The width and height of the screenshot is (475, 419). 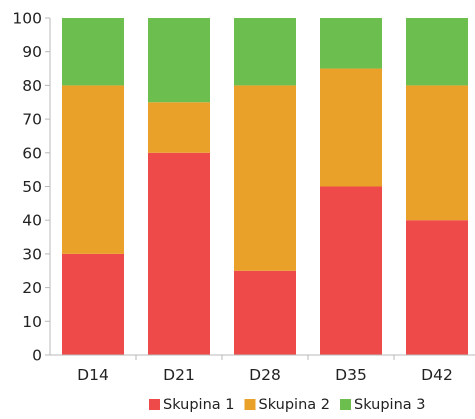 I want to click on legend-label-series-3: Skupina 3, so click(x=390, y=405).